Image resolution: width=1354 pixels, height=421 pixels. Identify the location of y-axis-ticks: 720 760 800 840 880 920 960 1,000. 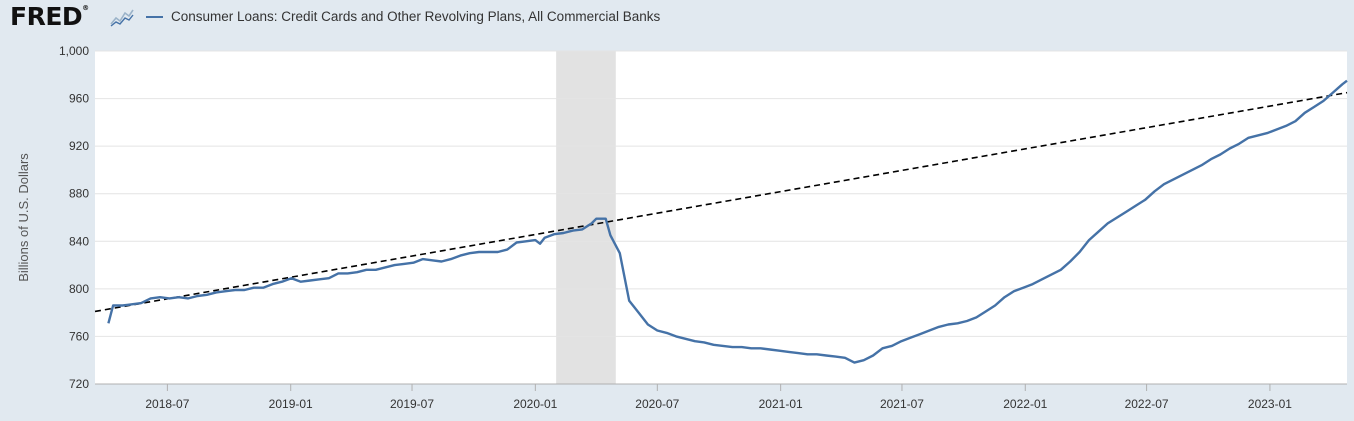
(74, 217).